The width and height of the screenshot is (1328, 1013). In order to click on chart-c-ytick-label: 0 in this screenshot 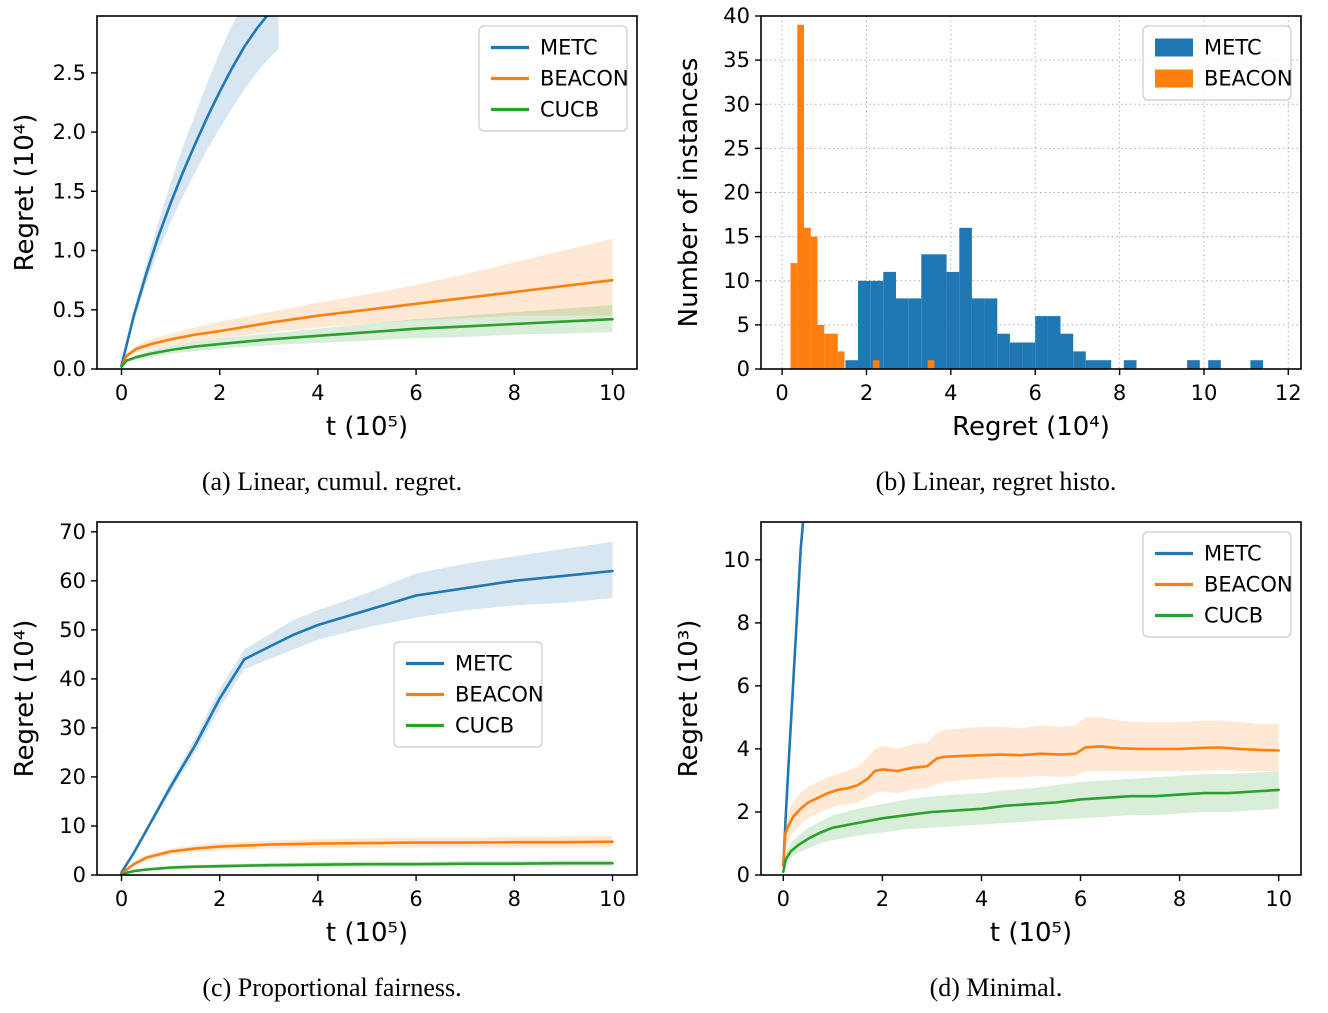, I will do `click(79, 875)`.